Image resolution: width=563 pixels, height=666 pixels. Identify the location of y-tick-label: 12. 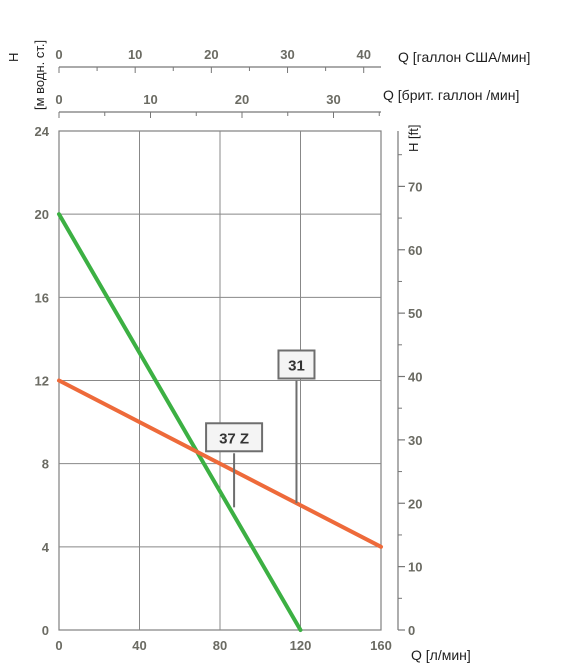
(42, 381).